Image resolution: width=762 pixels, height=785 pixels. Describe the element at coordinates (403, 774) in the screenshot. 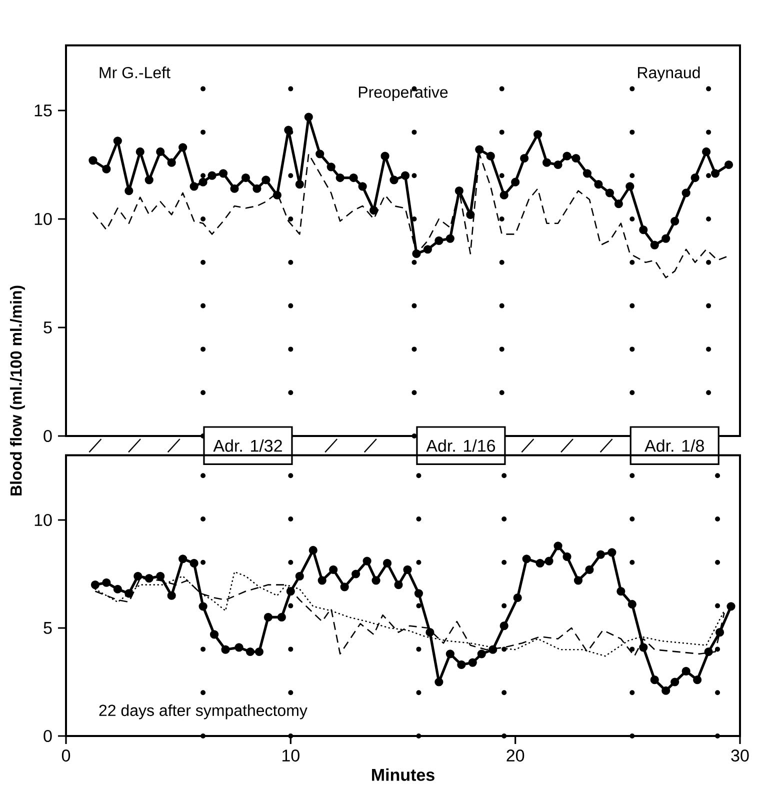

I see `x-axis-title: Minutes` at that location.